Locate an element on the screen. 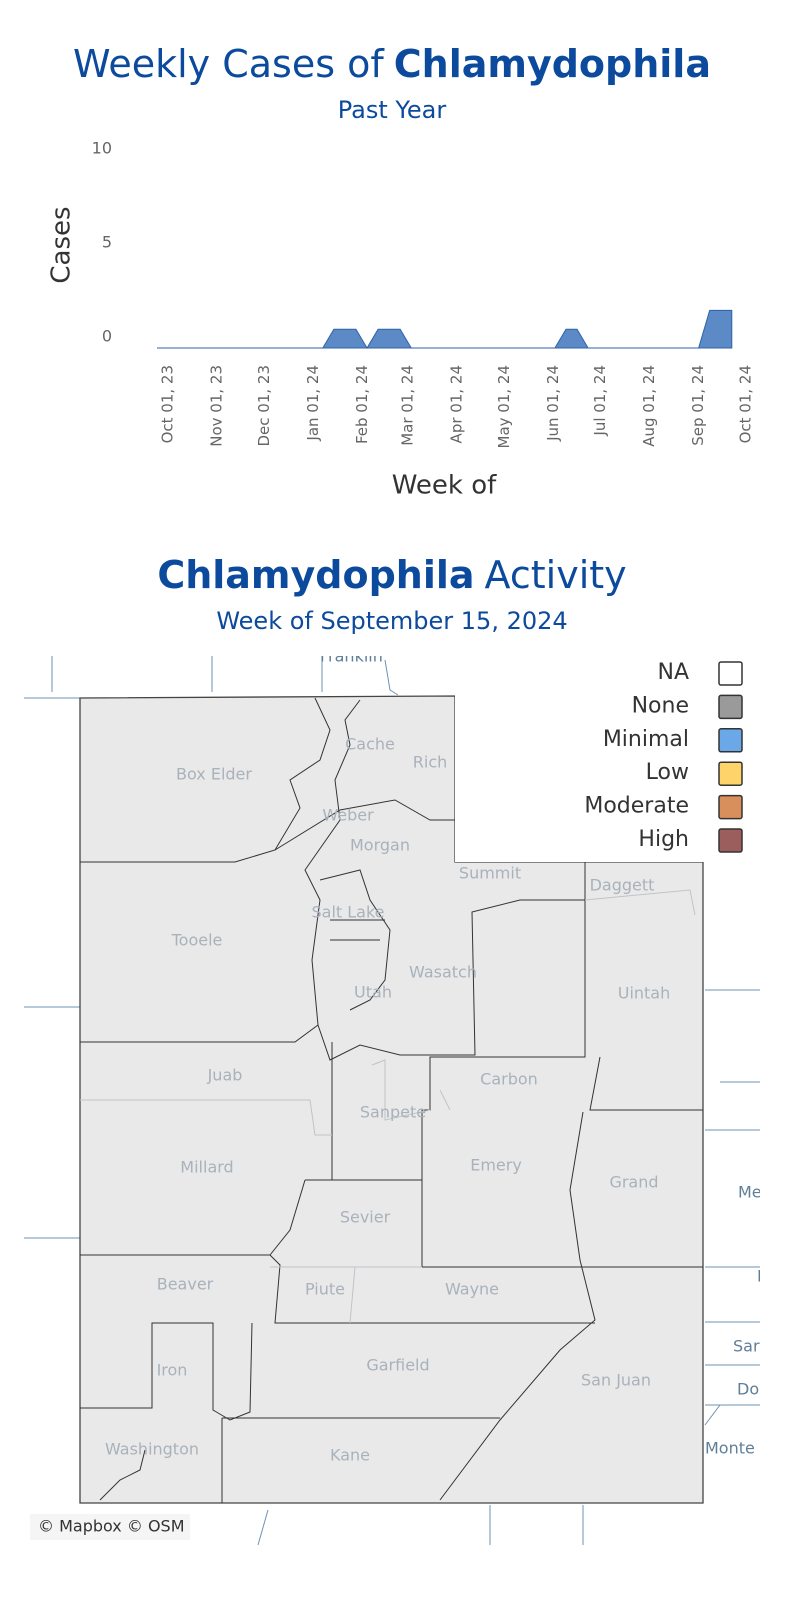 The height and width of the screenshot is (1604, 800). neighbor-label: N is located at coordinates (763, 1276).